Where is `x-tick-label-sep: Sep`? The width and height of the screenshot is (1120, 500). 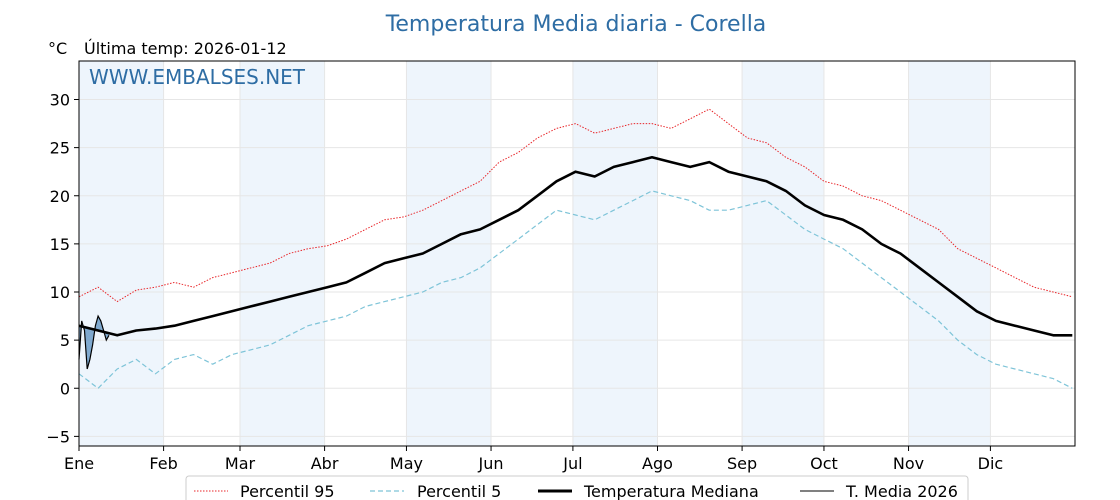
x-tick-label-sep: Sep is located at coordinates (742, 463).